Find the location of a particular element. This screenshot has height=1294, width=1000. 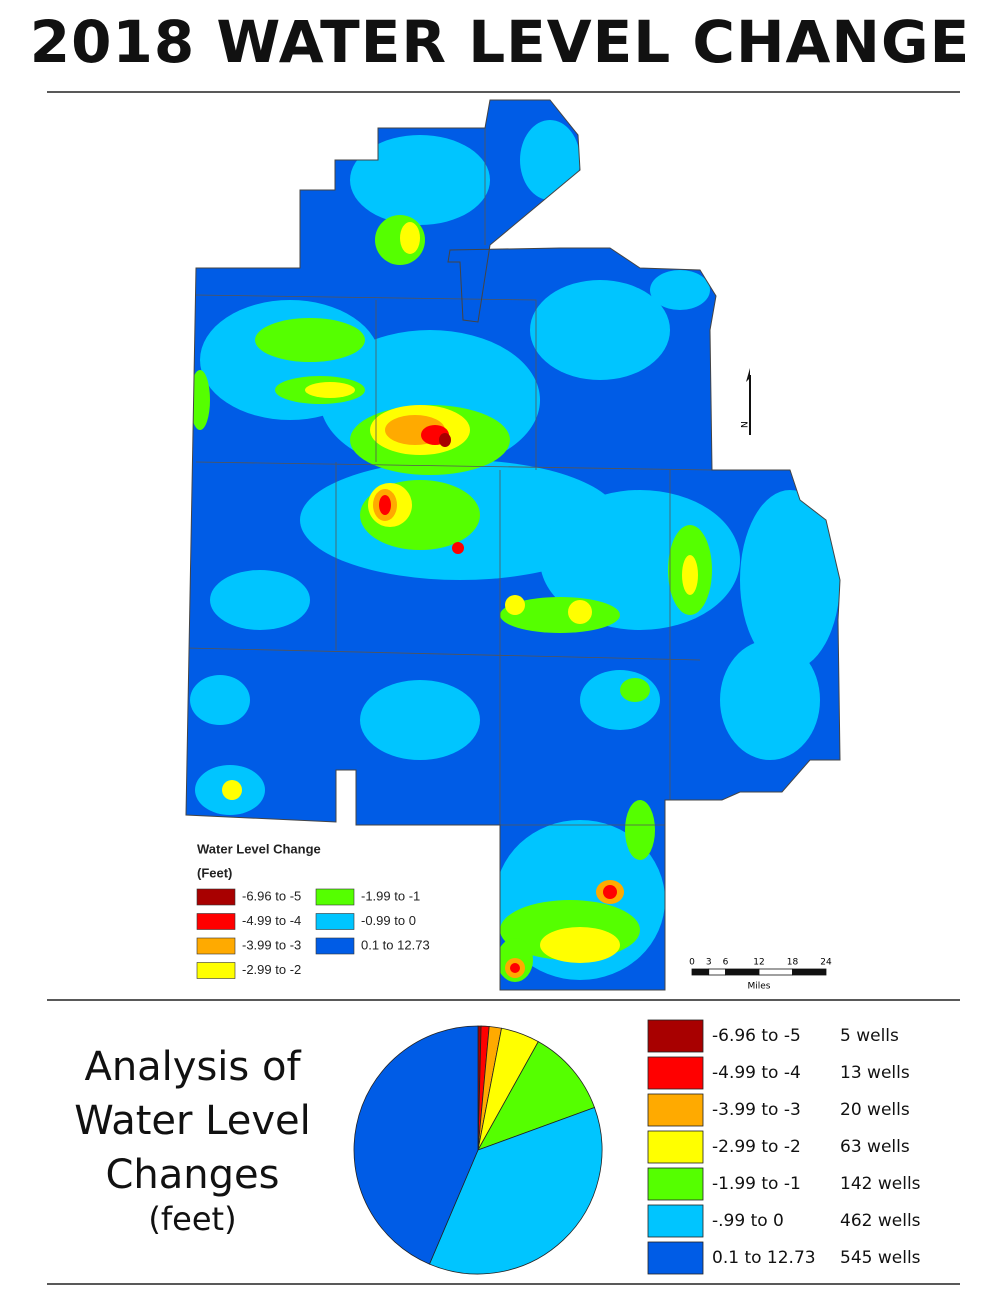

chart-title: Analysis of Water Level Changes is located at coordinates (192, 1121).